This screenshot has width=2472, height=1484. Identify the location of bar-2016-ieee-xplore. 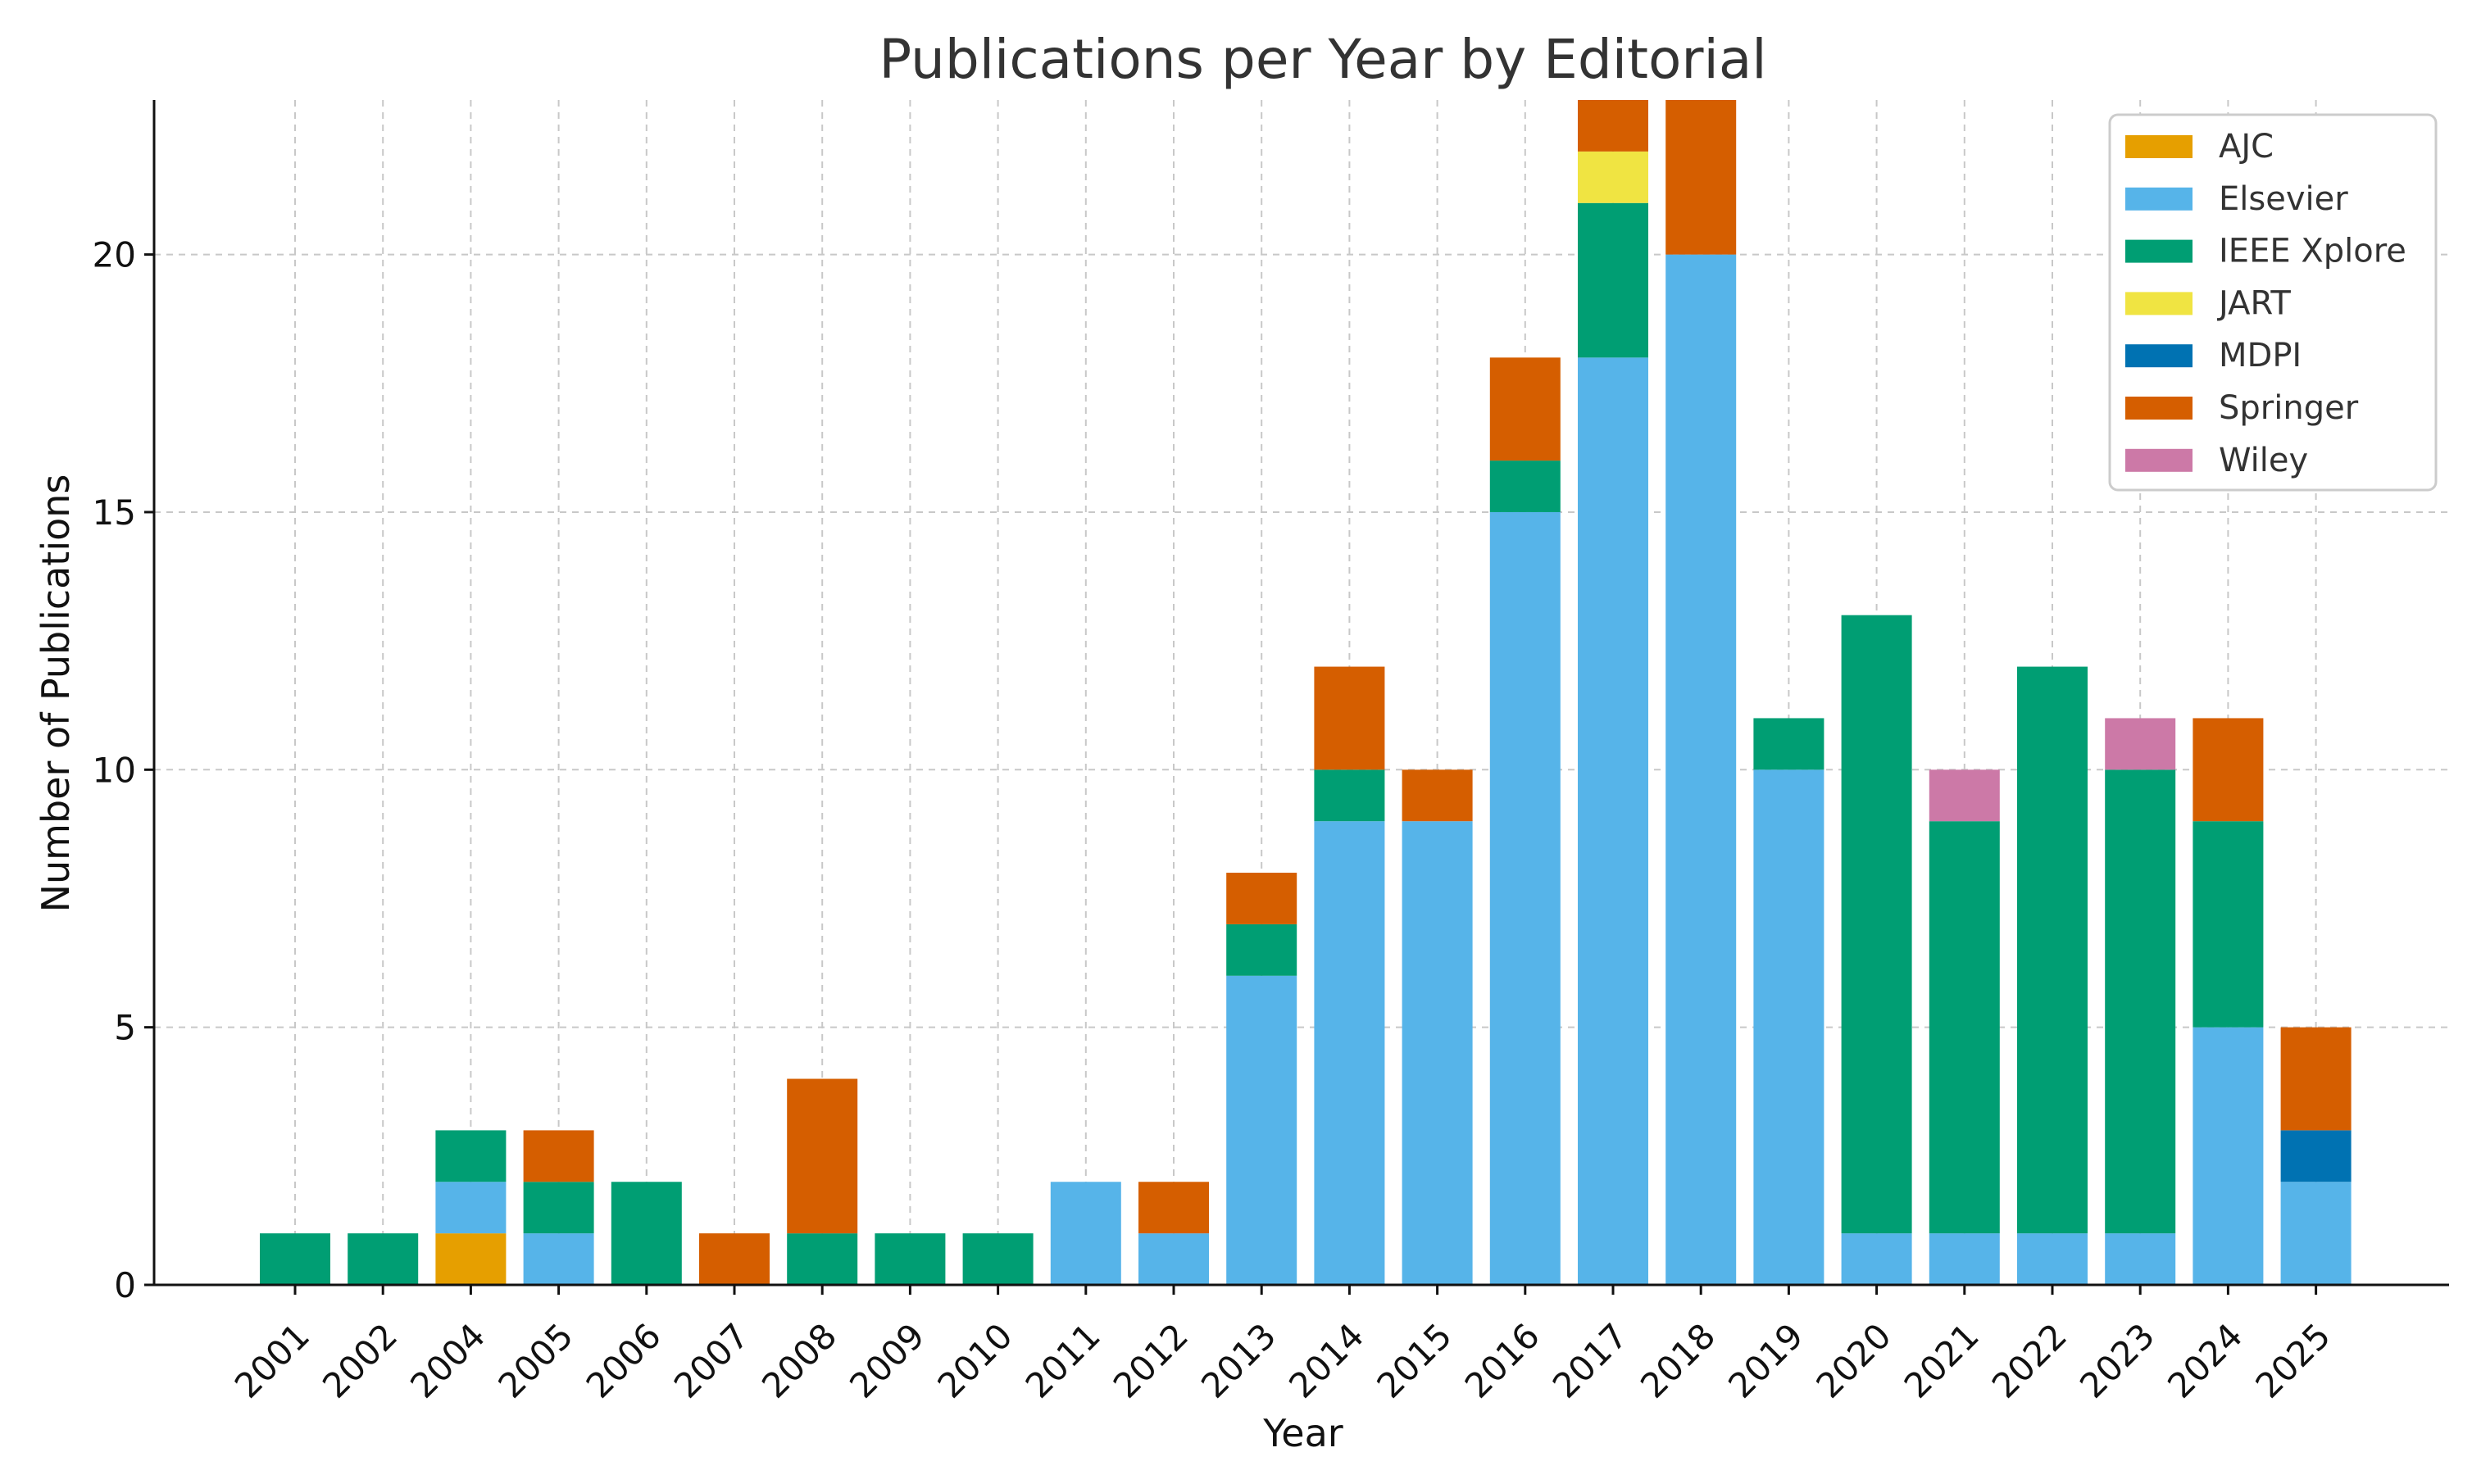
(1525, 486).